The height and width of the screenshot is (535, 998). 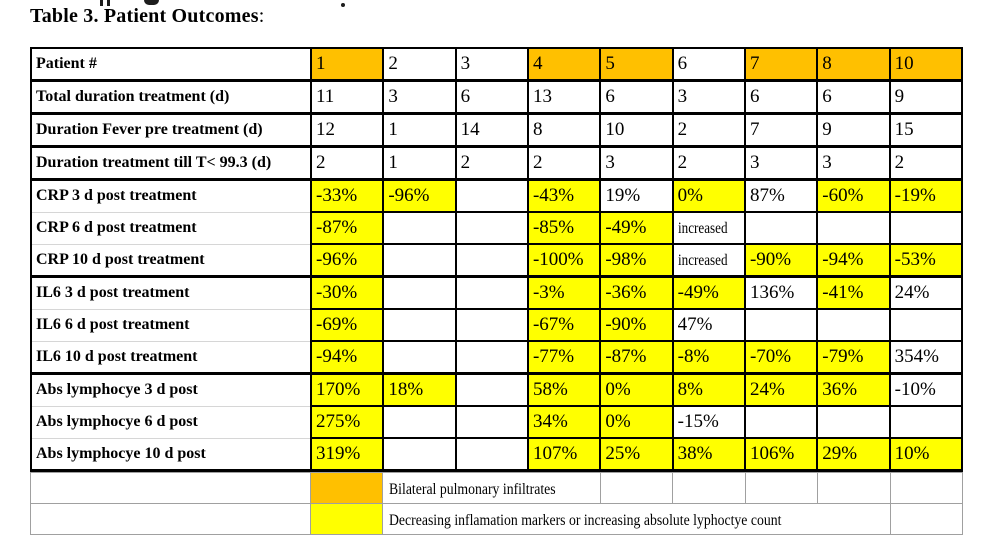 I want to click on data-cell: -60%, so click(x=853, y=195).